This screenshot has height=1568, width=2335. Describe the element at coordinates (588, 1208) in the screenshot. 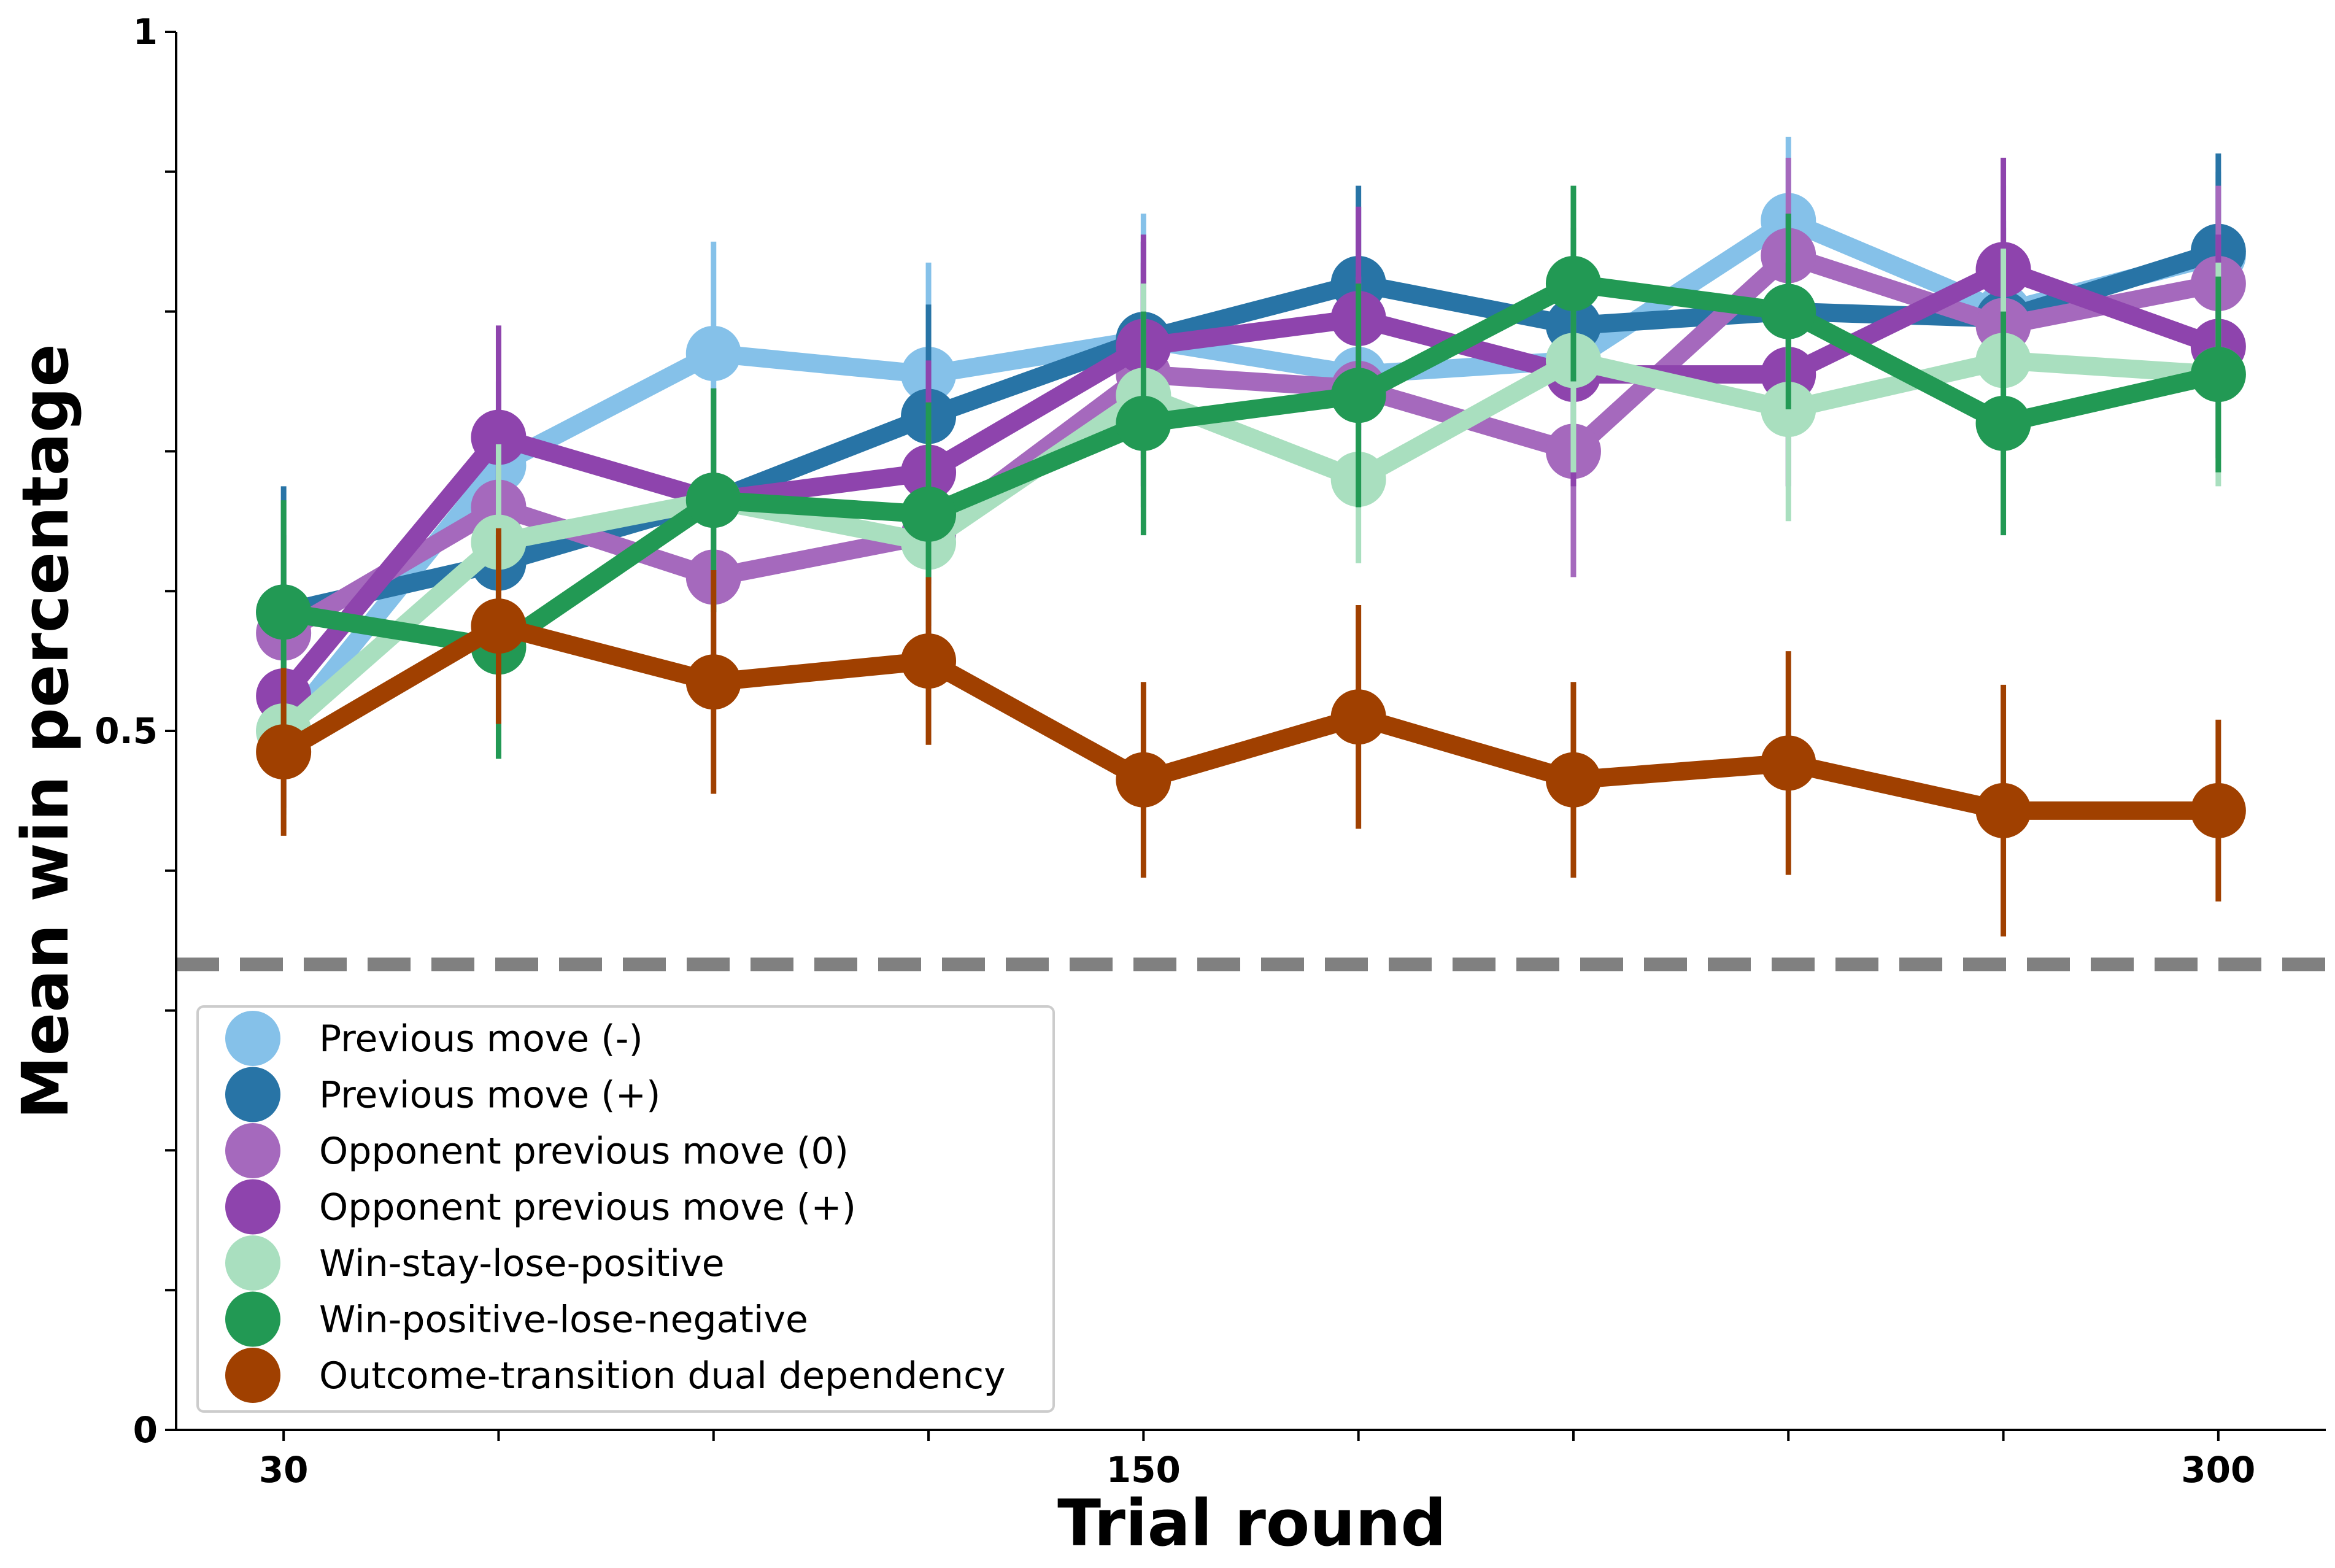

I see `legend-label: Opponent previous move (+)` at that location.